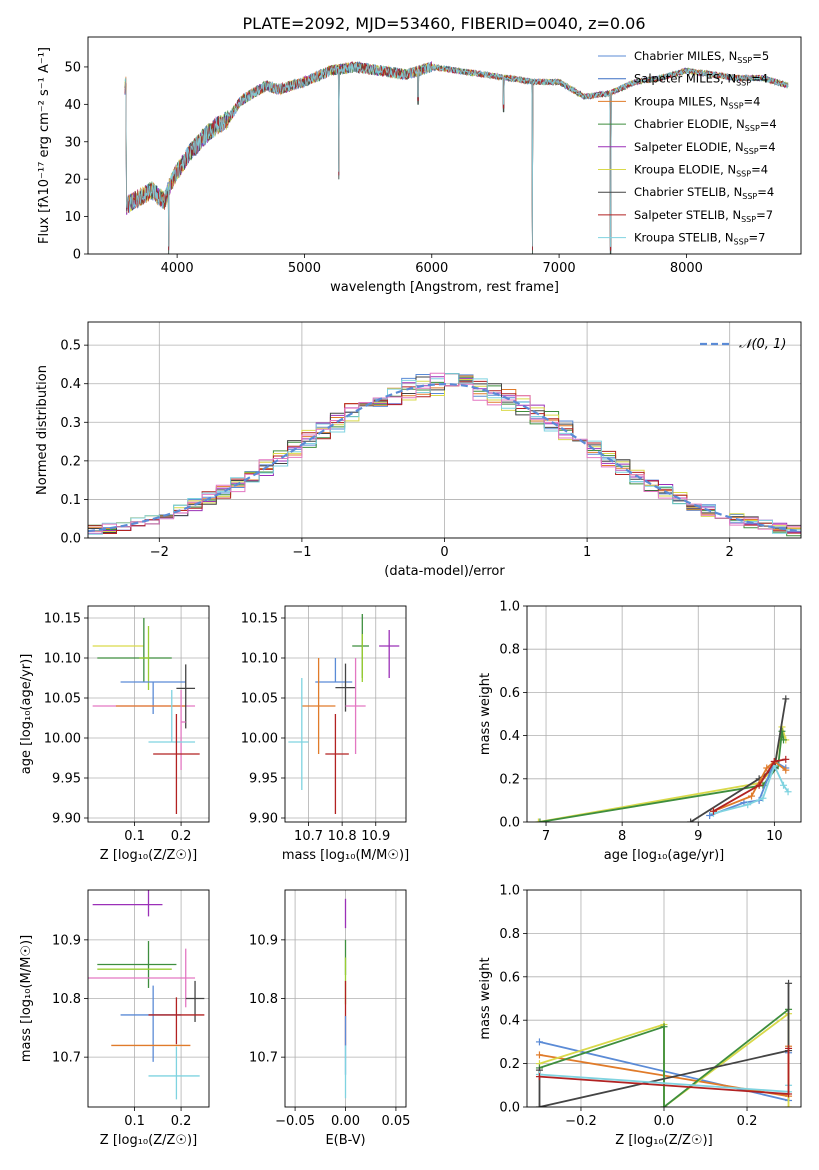 The width and height of the screenshot is (819, 1170). I want to click on plot-area-age_vs_Z, so click(148, 714).